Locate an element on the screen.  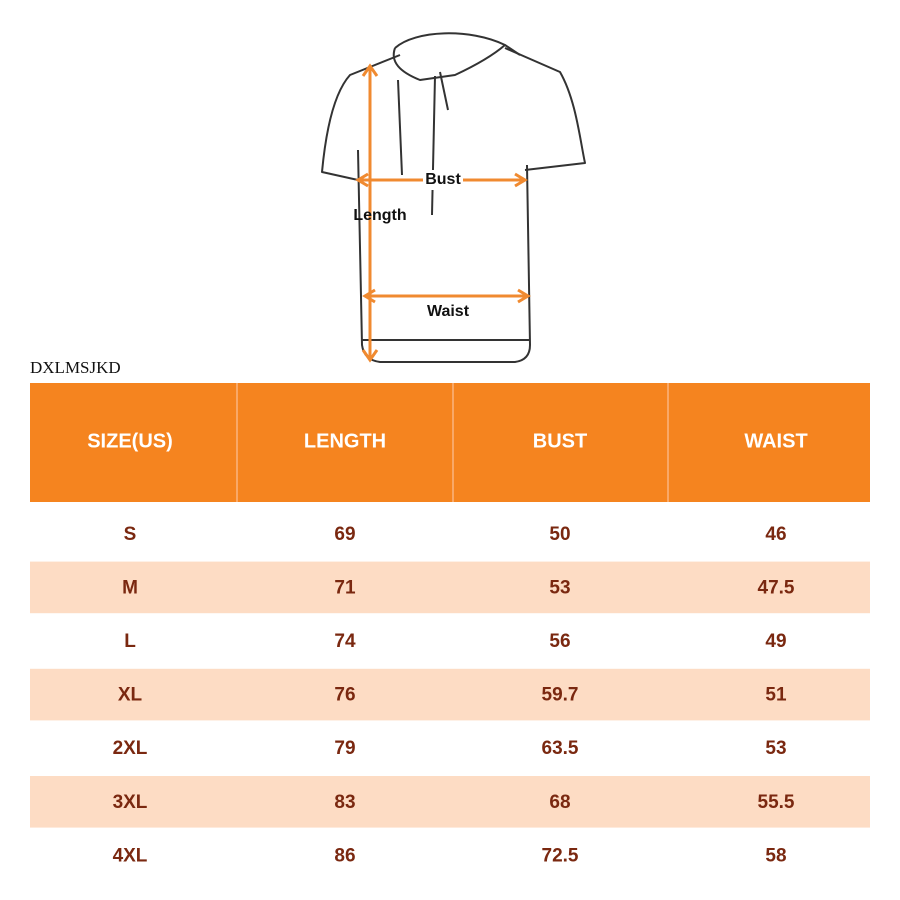
table-cell: 3XL is located at coordinates (130, 802).